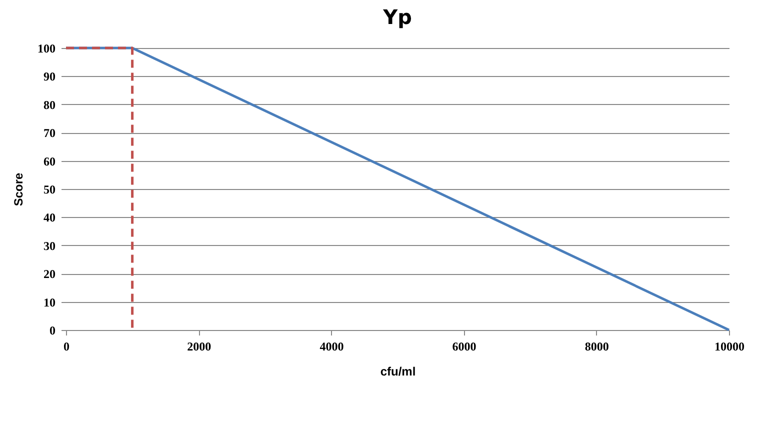 This screenshot has width=759, height=446. Describe the element at coordinates (332, 347) in the screenshot. I see `x-tick-label: 4000` at that location.